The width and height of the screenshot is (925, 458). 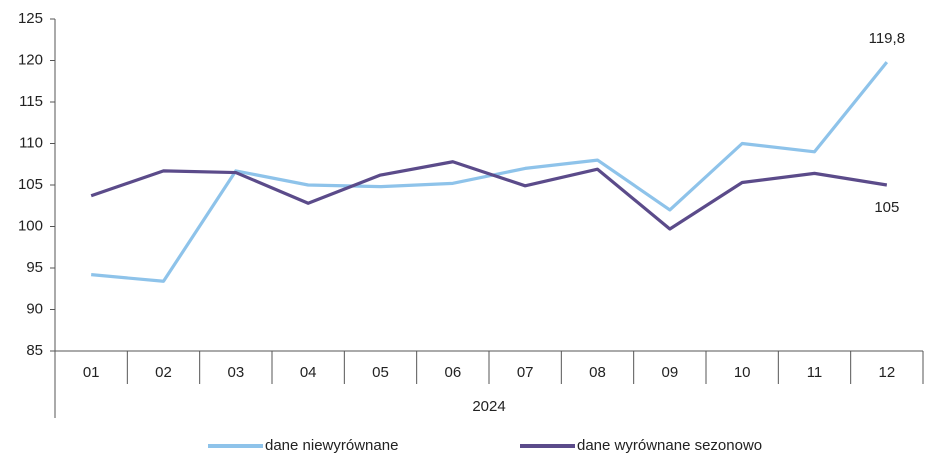 What do you see at coordinates (34, 350) in the screenshot?
I see `y-tick-label: 85` at bounding box center [34, 350].